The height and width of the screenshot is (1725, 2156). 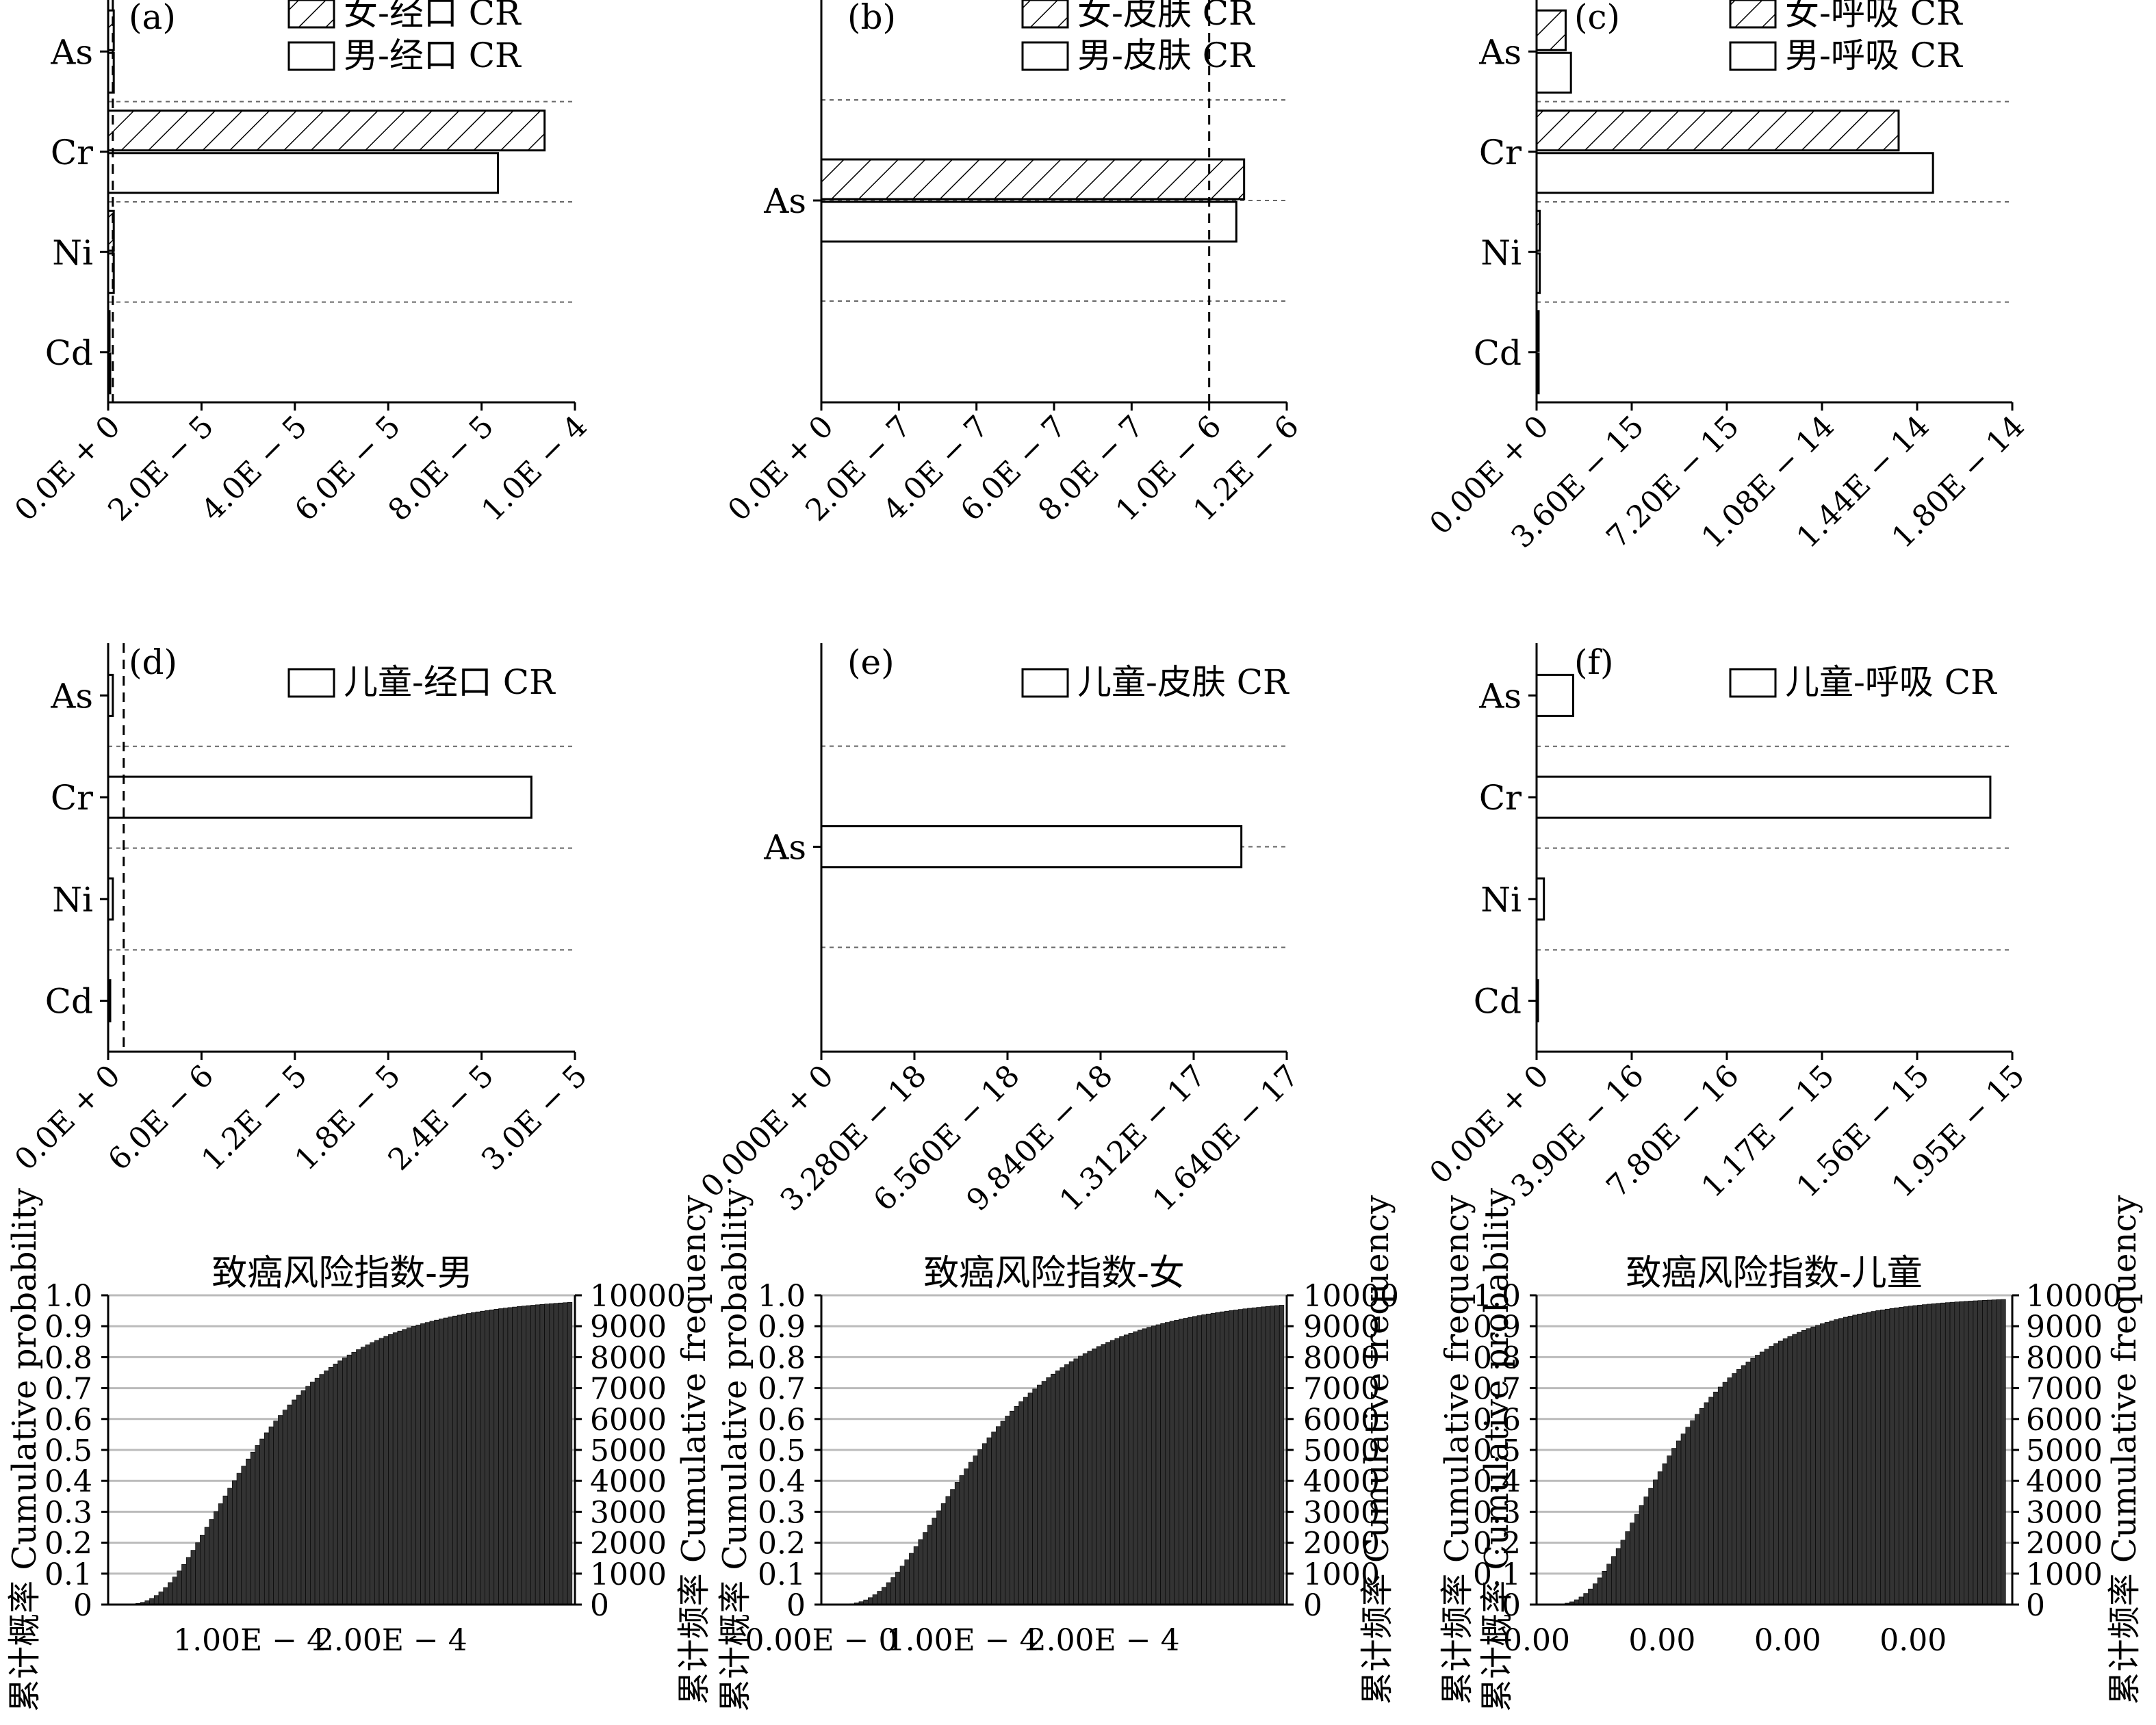 I want to click on x-tick-label: 2.00E − 4, so click(x=391, y=1641).